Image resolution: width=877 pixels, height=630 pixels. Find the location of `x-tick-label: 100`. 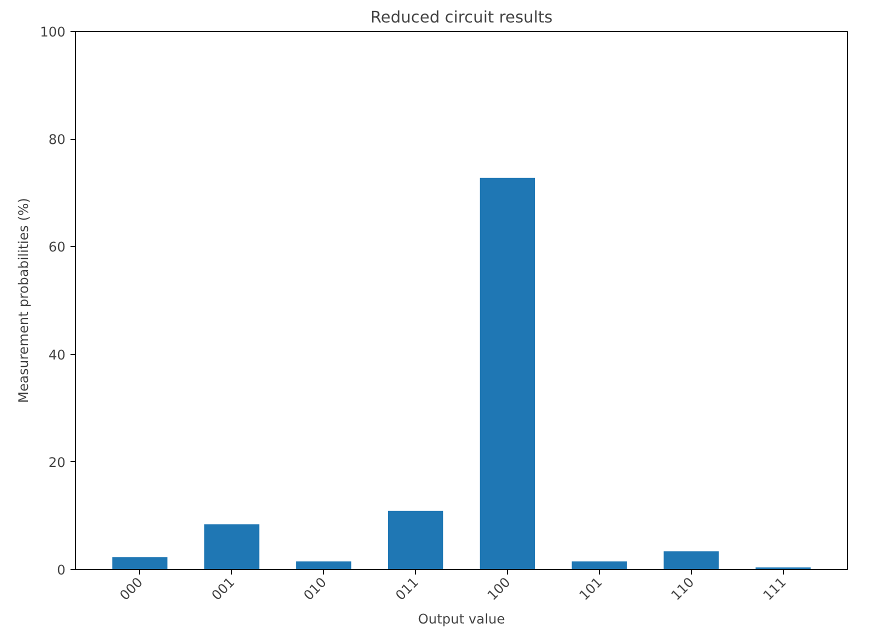

x-tick-label: 100 is located at coordinates (499, 589).